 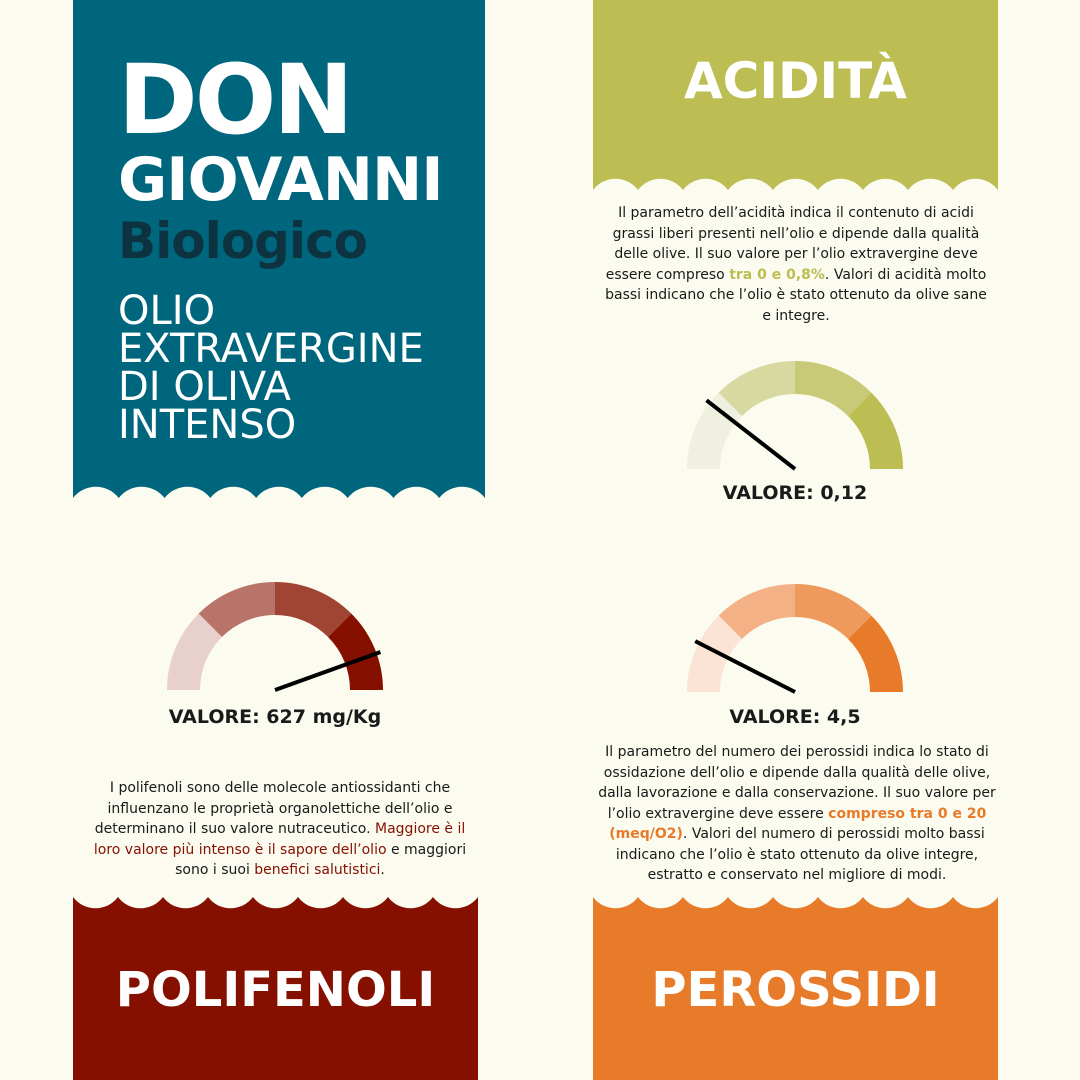 I want to click on acidita-value: VALORE: 0,12, so click(x=795, y=493).